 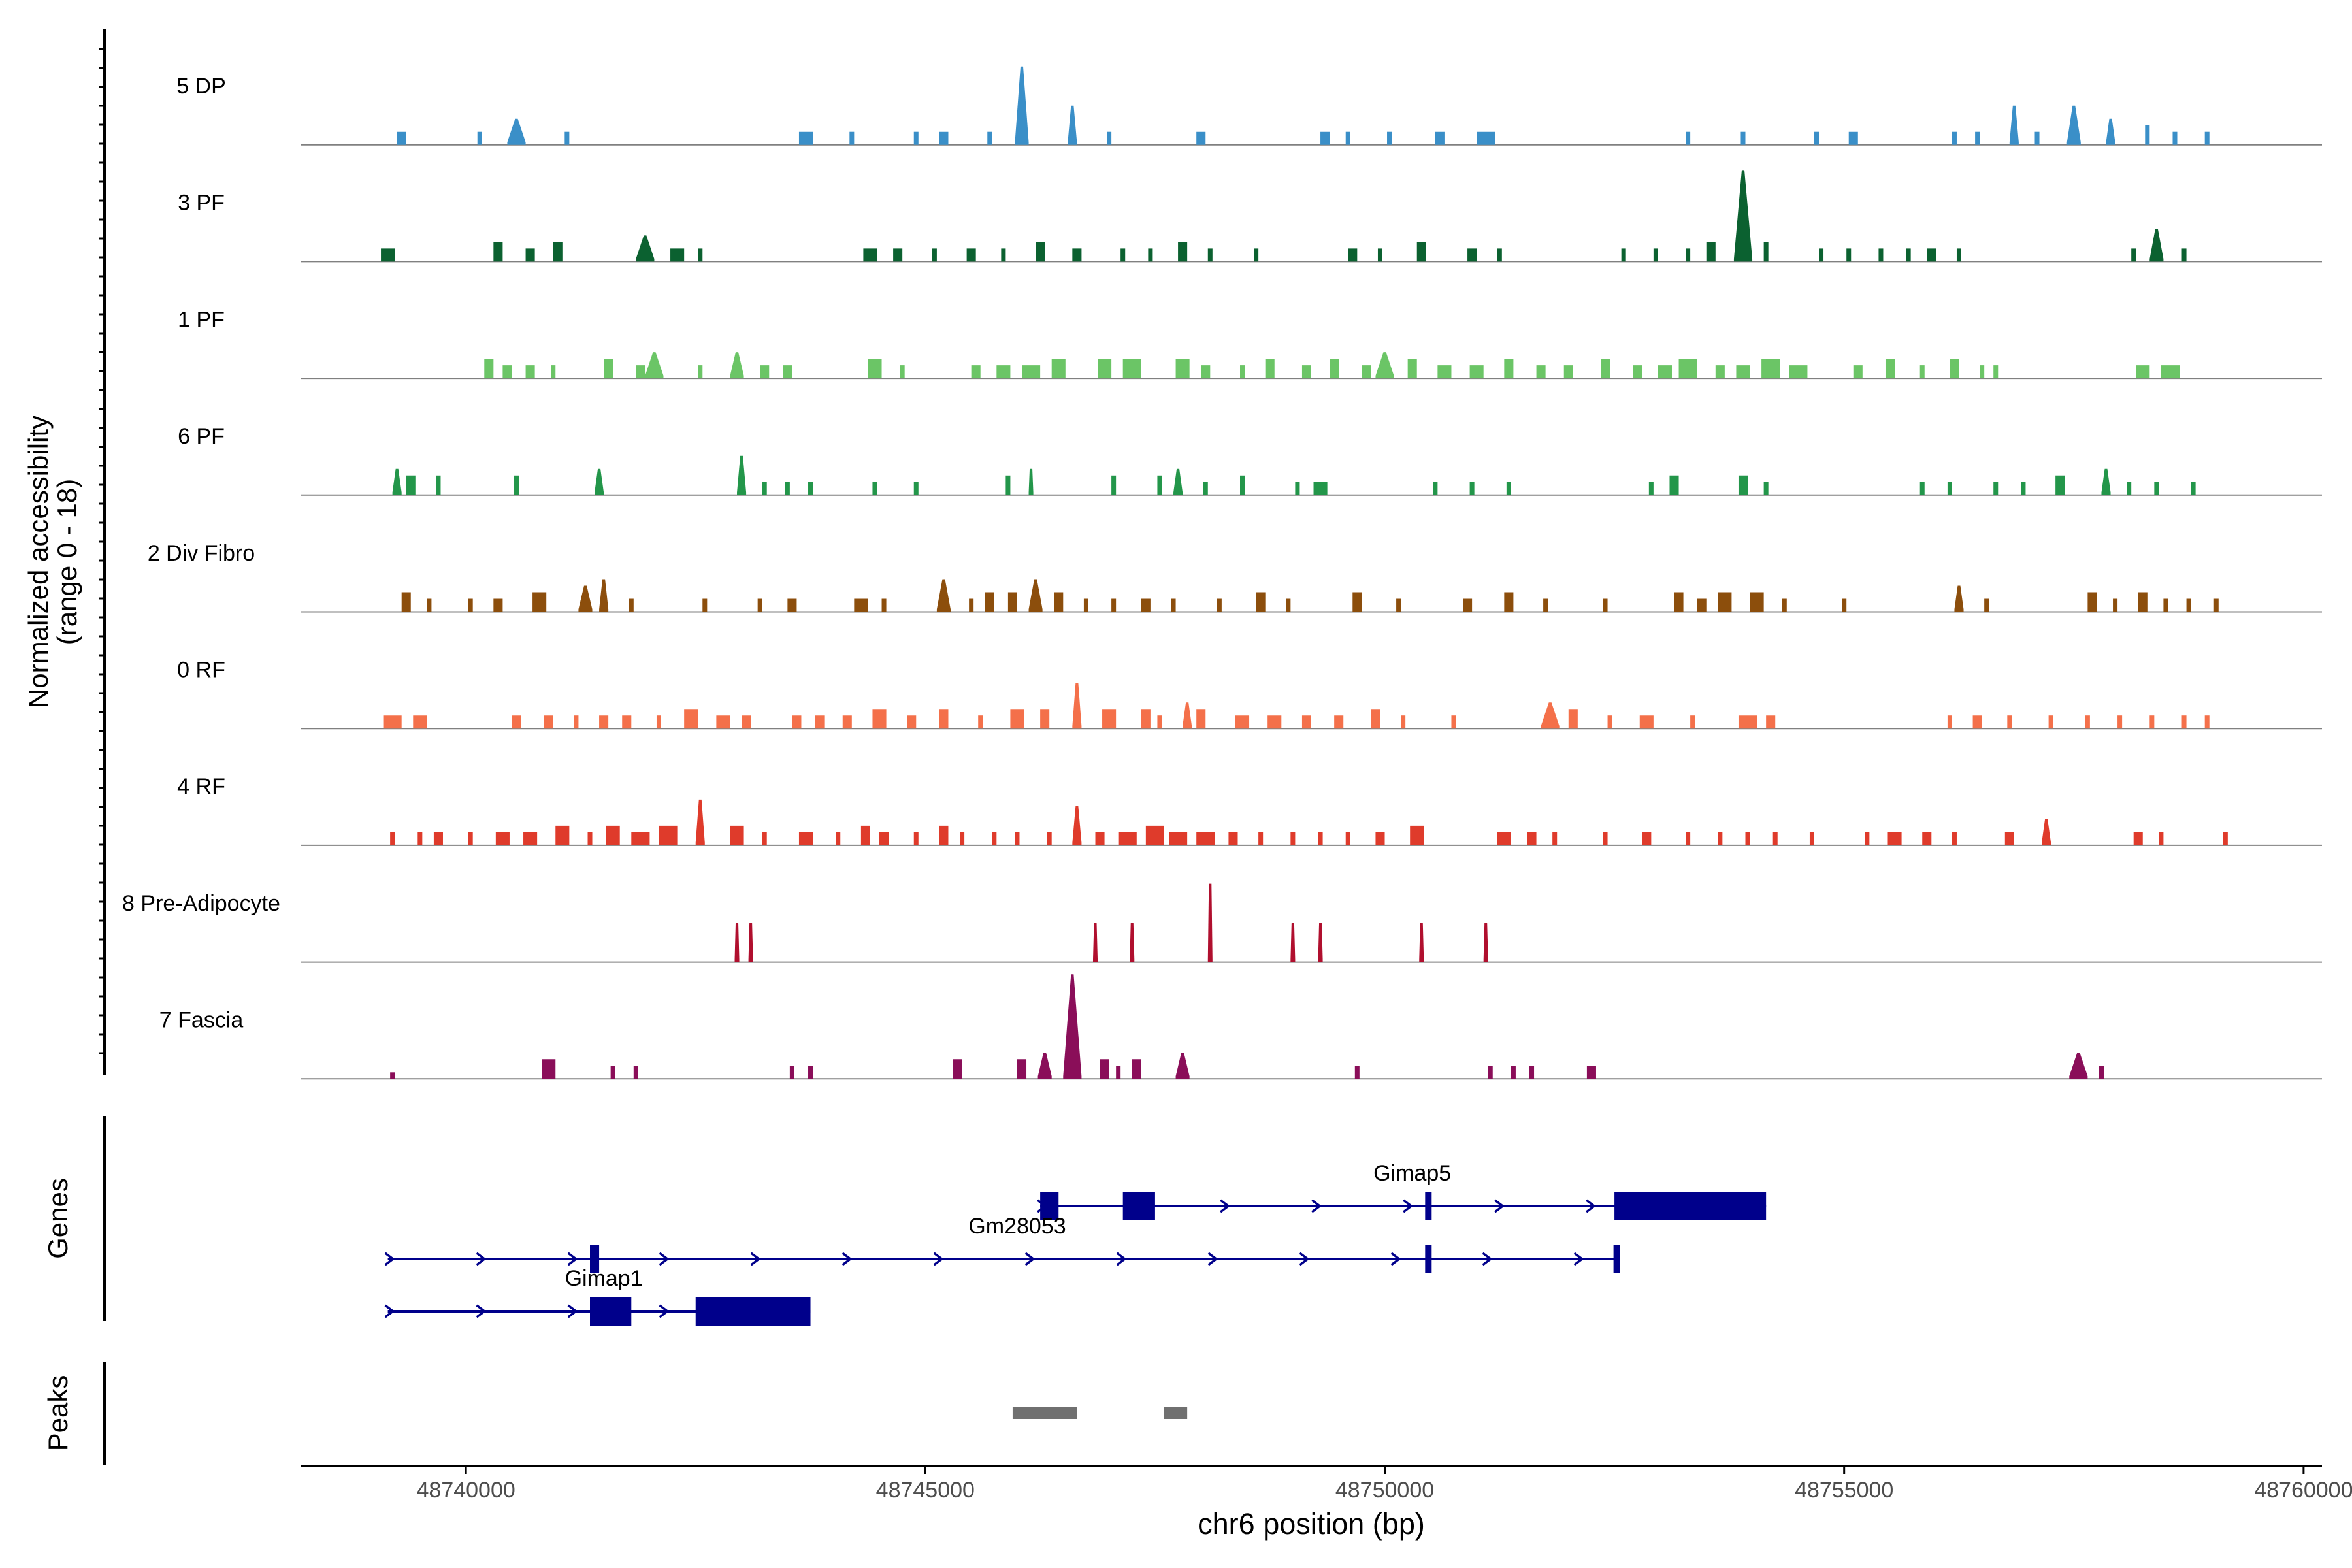 I want to click on x-tick-label: 48750000, so click(x=1384, y=1490).